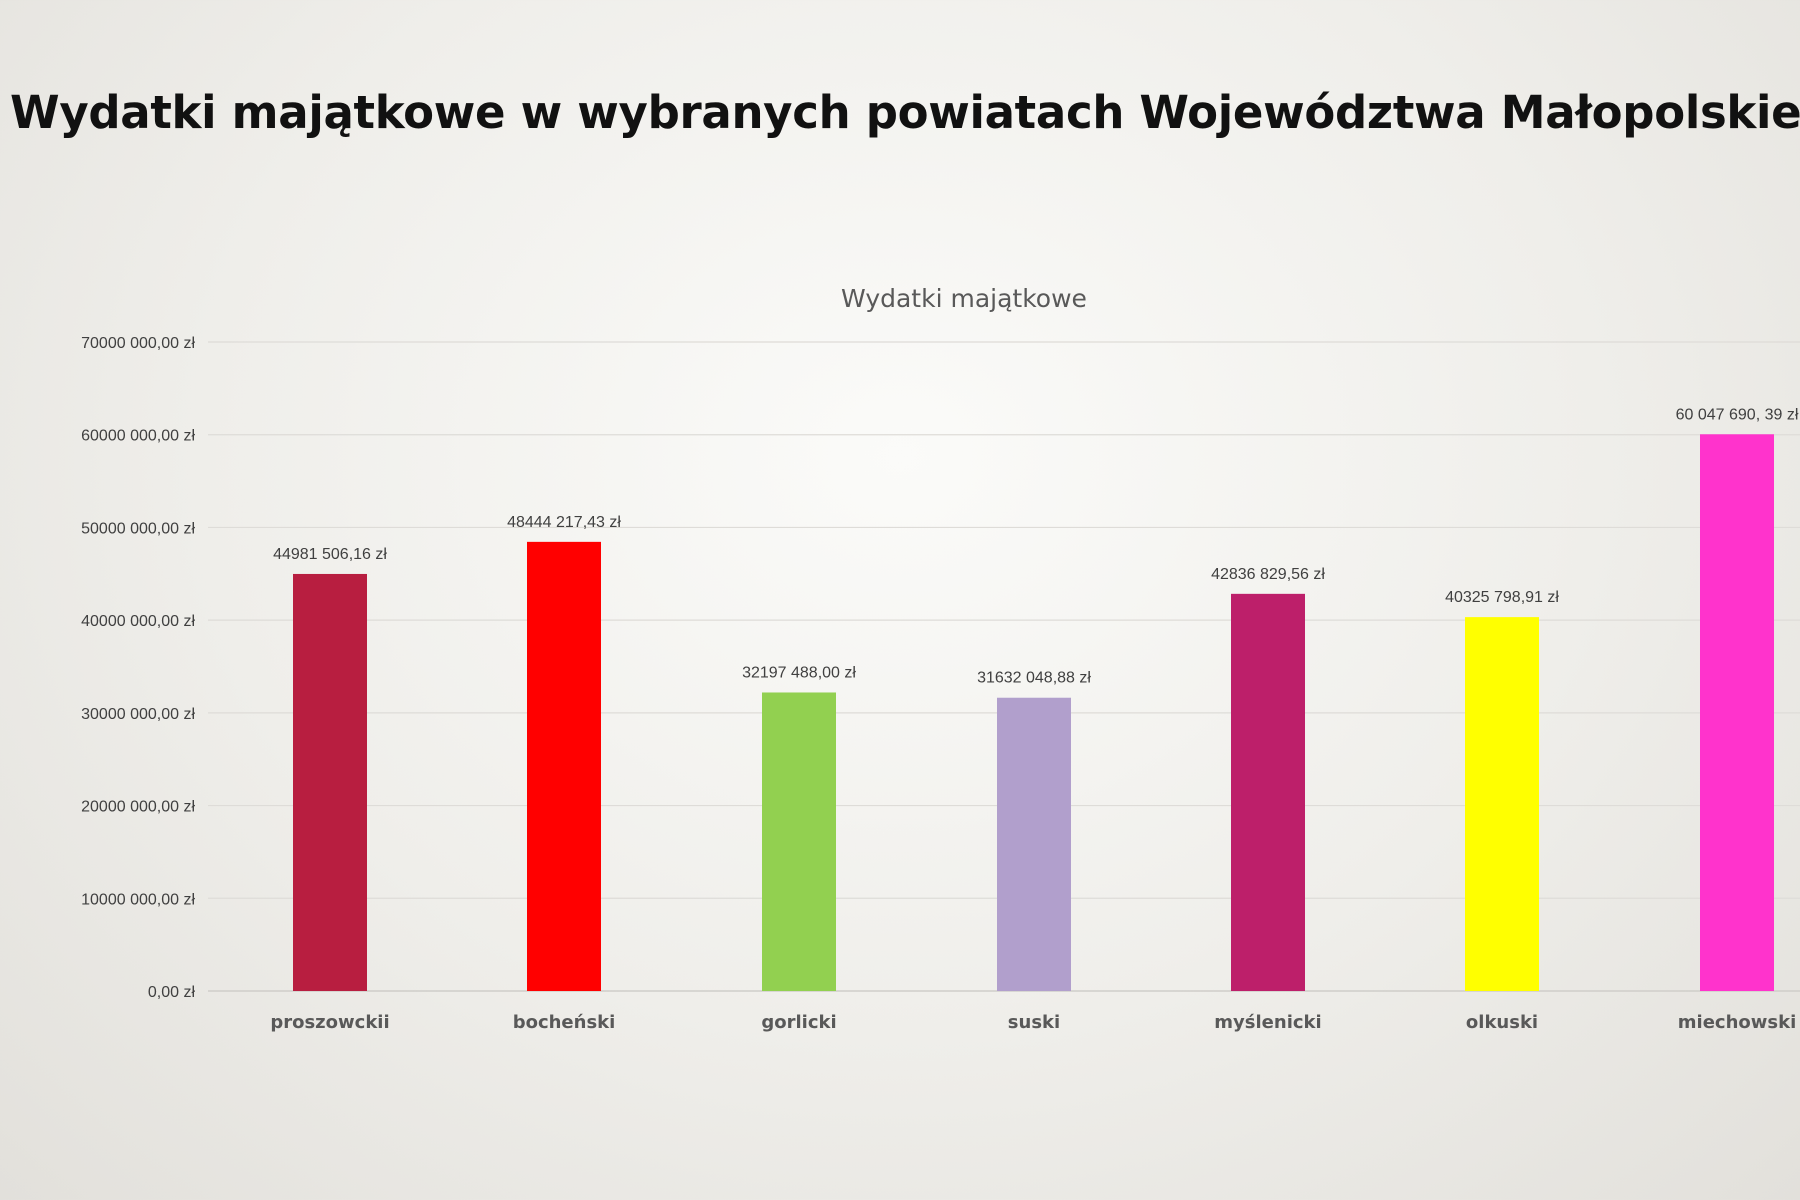 The image size is (1800, 1200). What do you see at coordinates (964, 298) in the screenshot?
I see `chart-title: Wydatki majątkowe` at bounding box center [964, 298].